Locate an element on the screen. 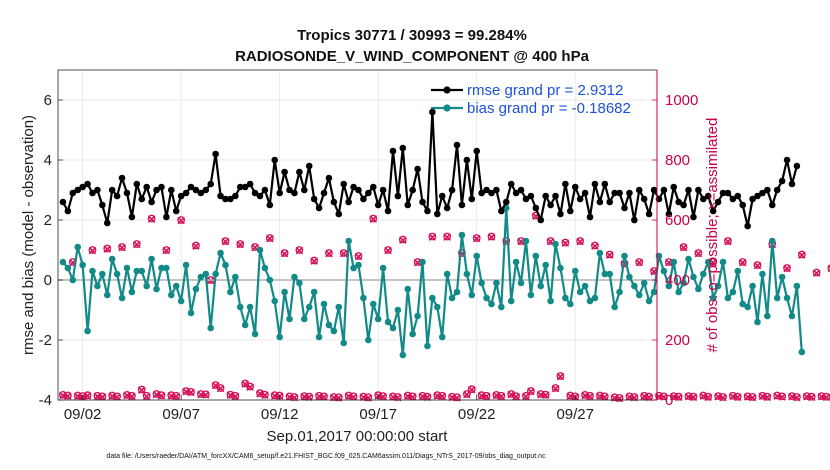 The height and width of the screenshot is (470, 830). x-axis-ticks: 09/02 09/07 09/12 09/17 09/22 09/27 is located at coordinates (329, 409).